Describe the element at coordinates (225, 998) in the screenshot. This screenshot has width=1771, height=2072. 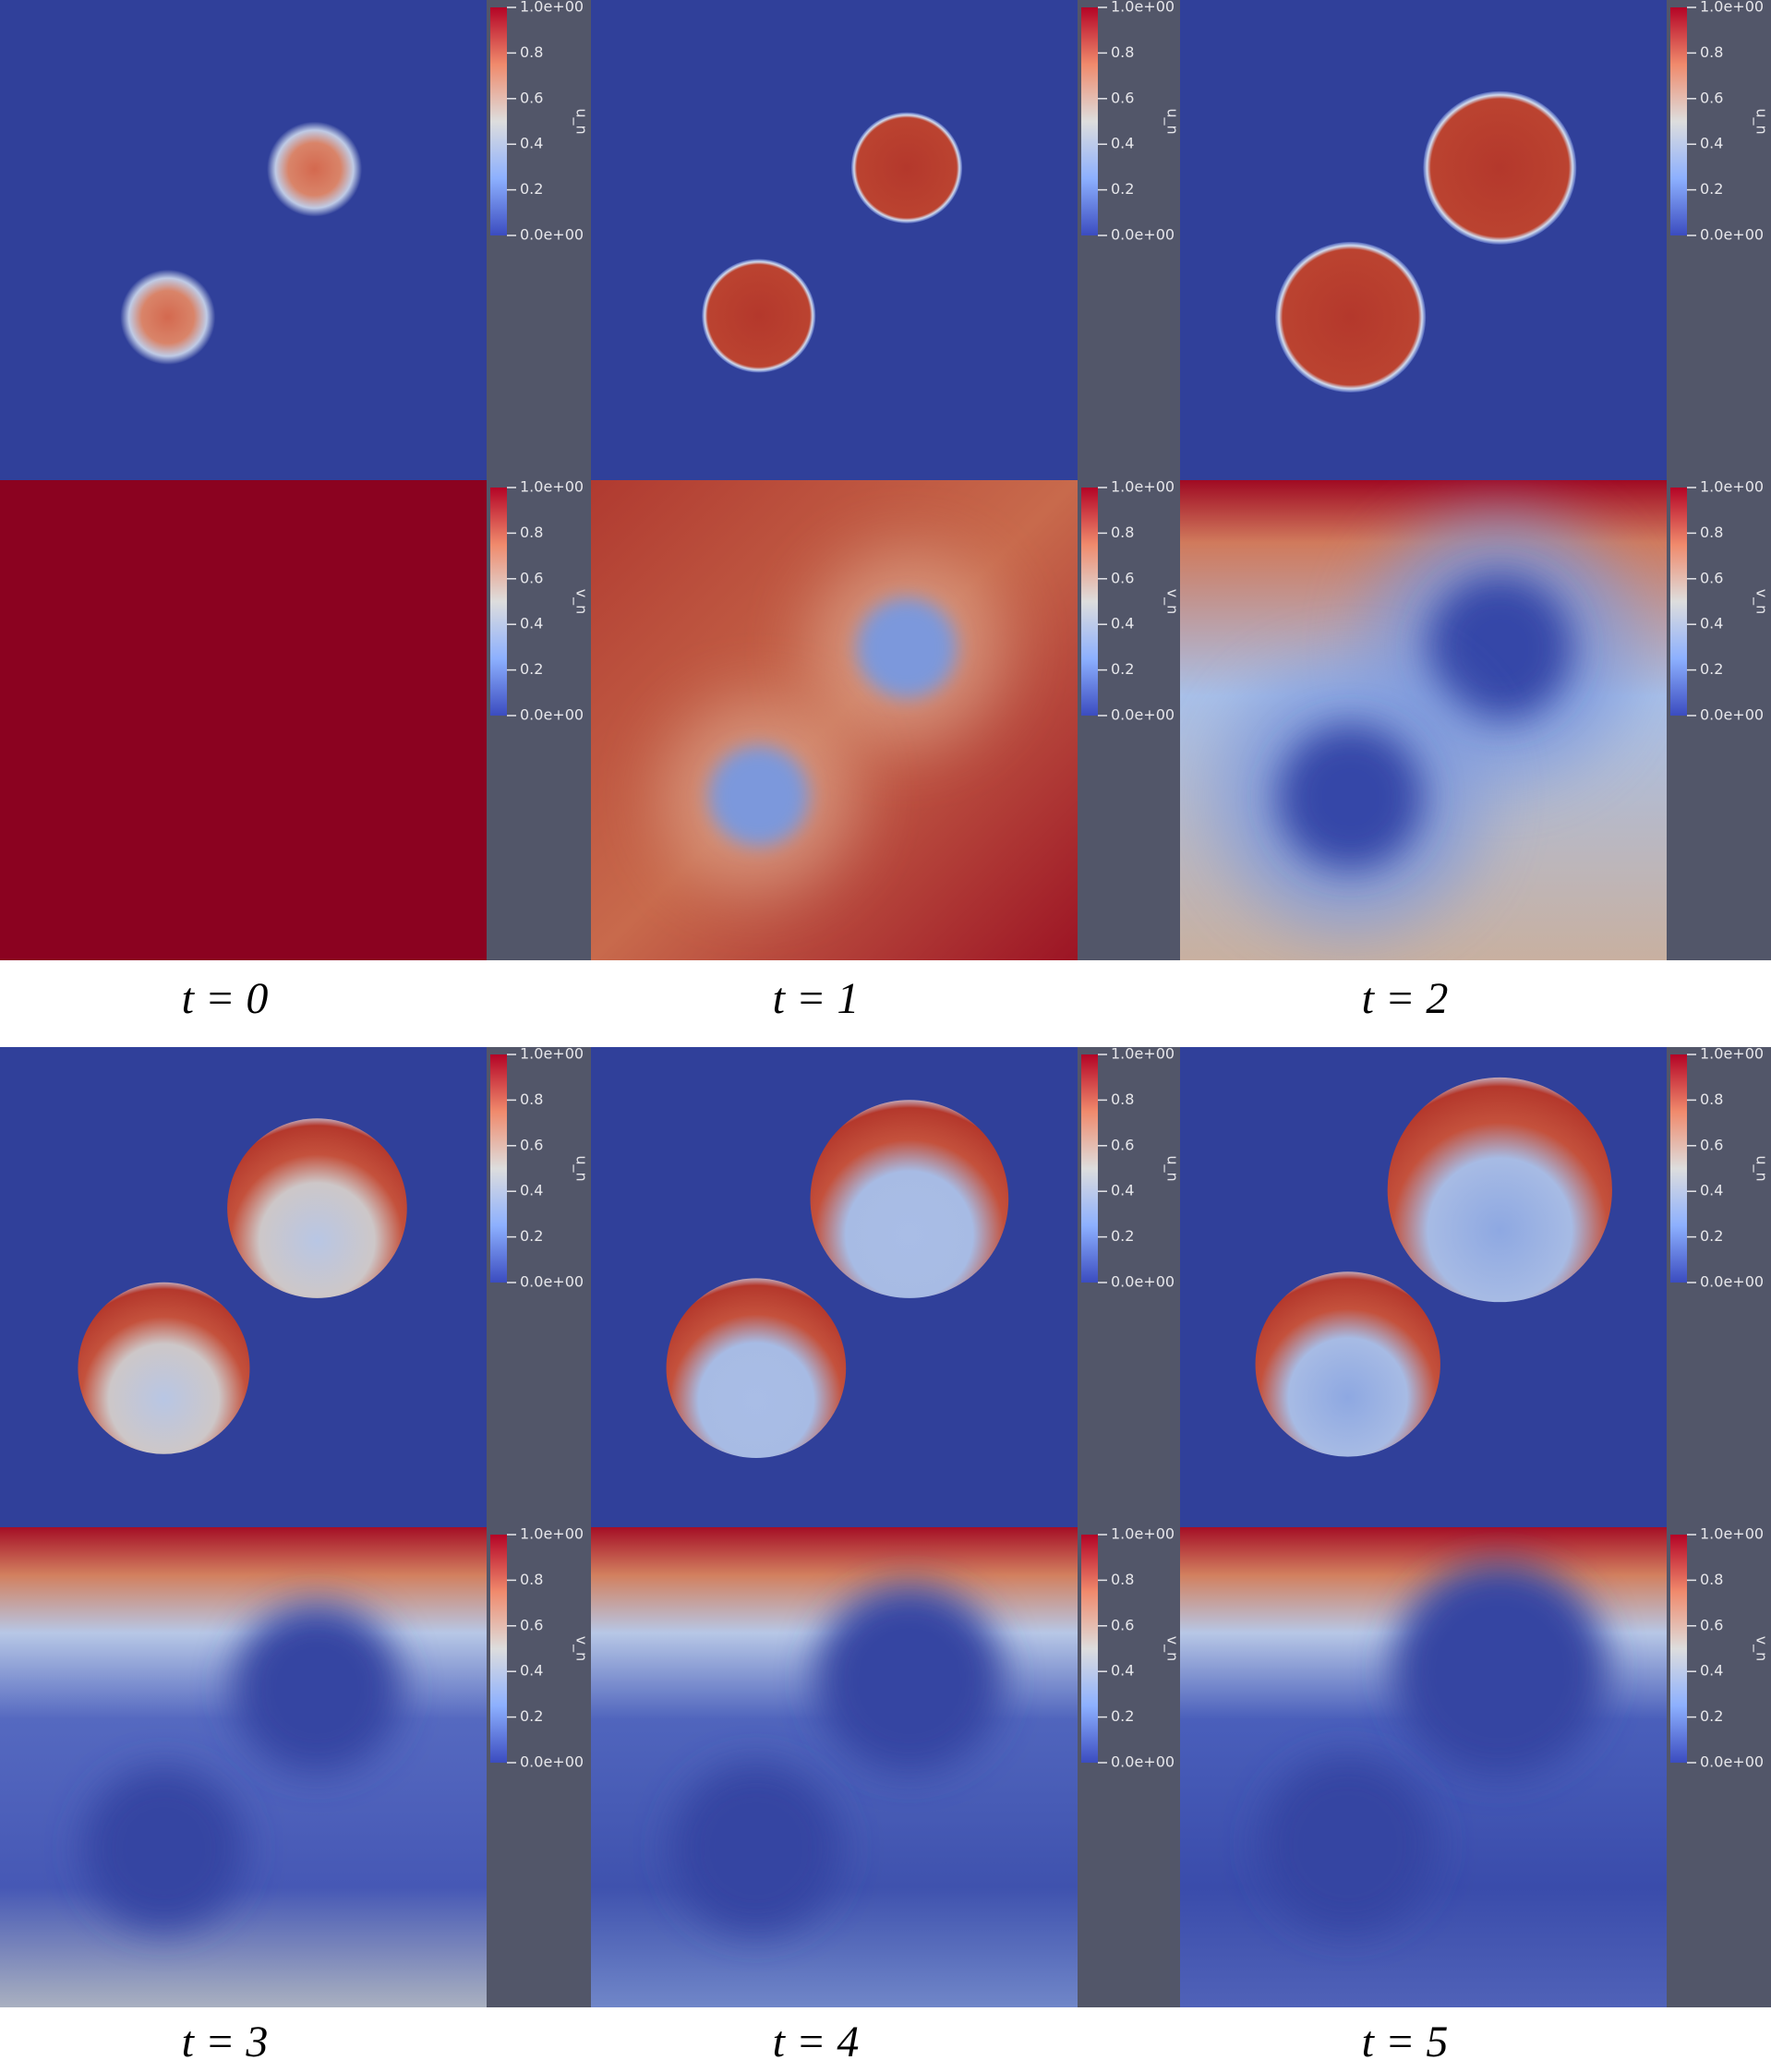
I see `caption: t = 0` at that location.